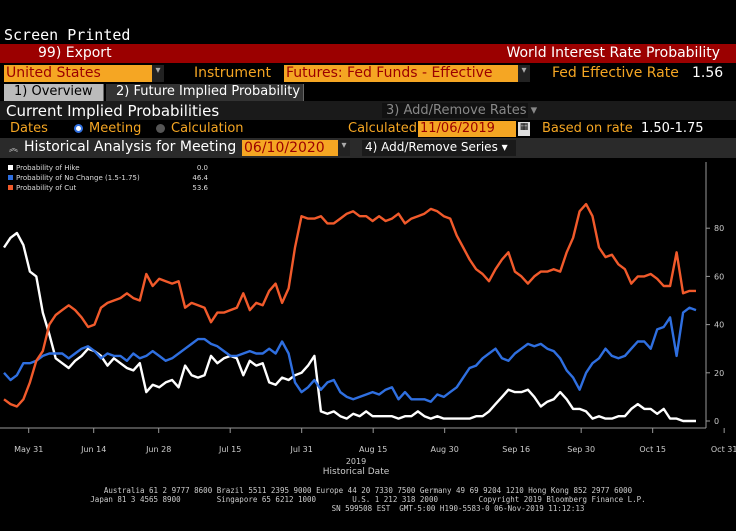 The width and height of the screenshot is (736, 531). Describe the element at coordinates (356, 472) in the screenshot. I see `x-axis-title: Historical Date` at that location.